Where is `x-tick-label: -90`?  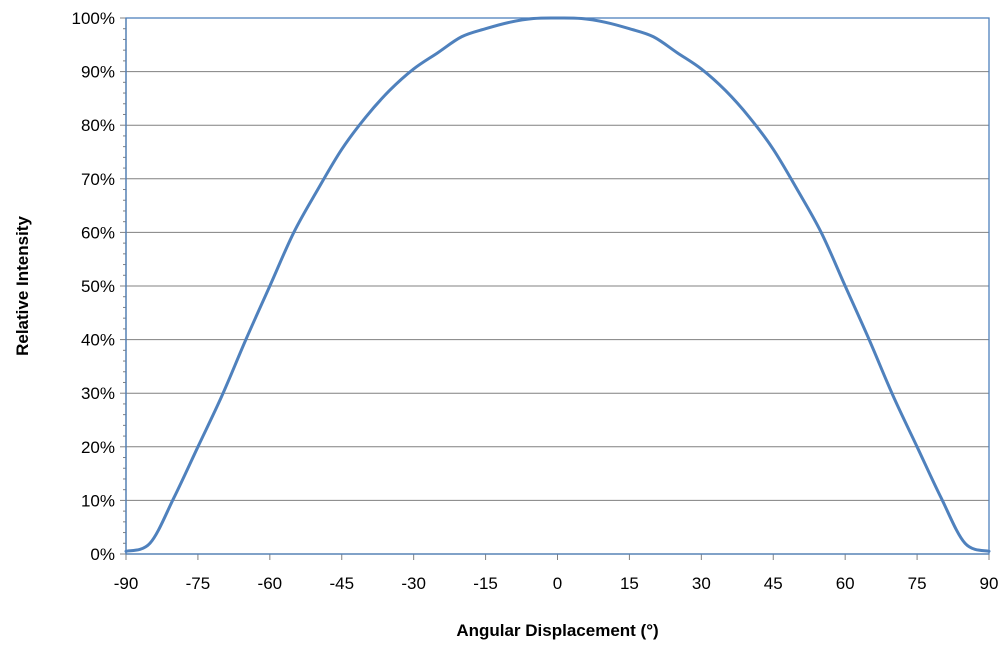
x-tick-label: -90 is located at coordinates (126, 583).